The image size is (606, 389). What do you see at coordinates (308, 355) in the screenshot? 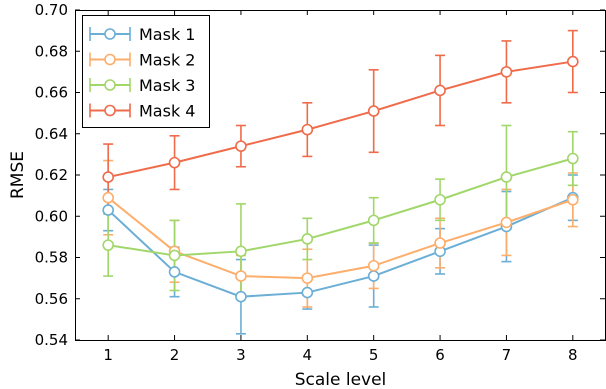
I see `x-tick-label: 4` at bounding box center [308, 355].